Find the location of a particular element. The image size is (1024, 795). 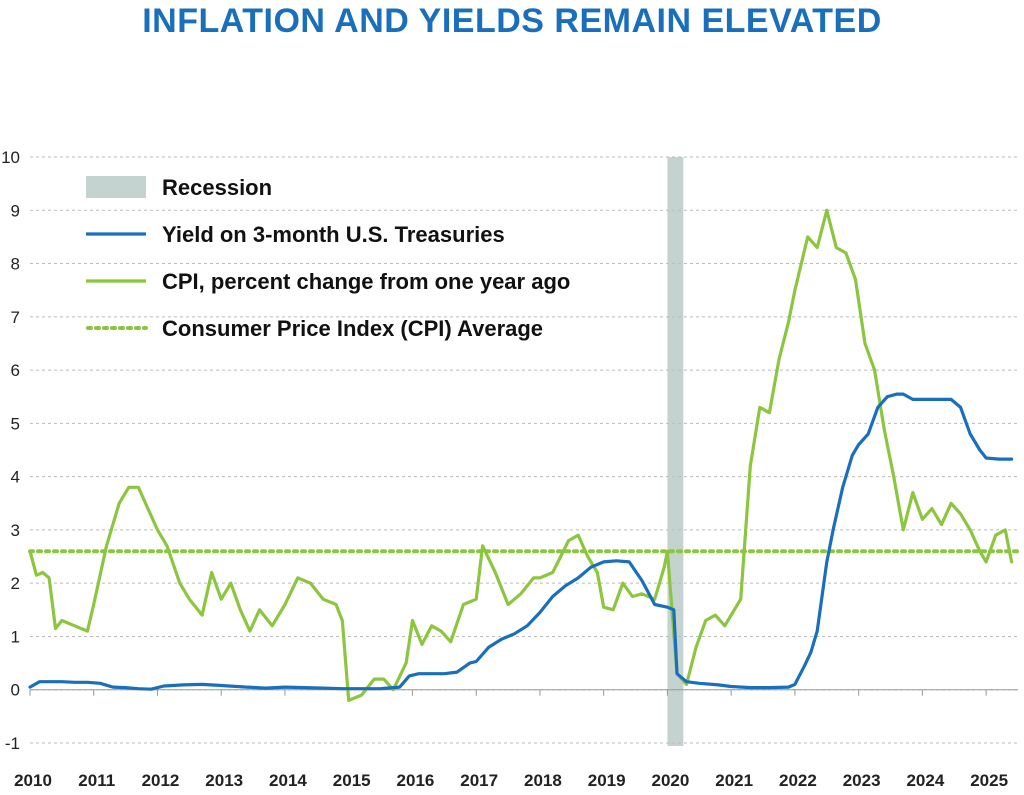

y-tick-labels: -1 0 1 2 3 4 5 6 7 8 9 10 is located at coordinates (10, 450).